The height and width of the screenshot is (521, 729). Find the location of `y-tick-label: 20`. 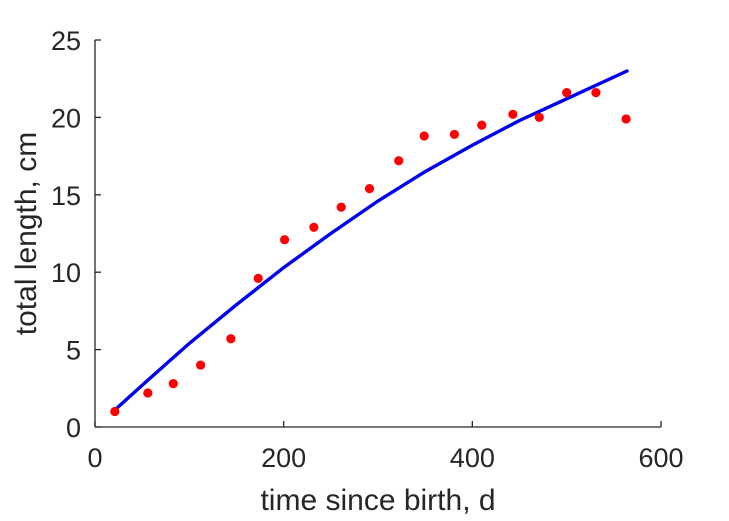

y-tick-label: 20 is located at coordinates (66, 118).